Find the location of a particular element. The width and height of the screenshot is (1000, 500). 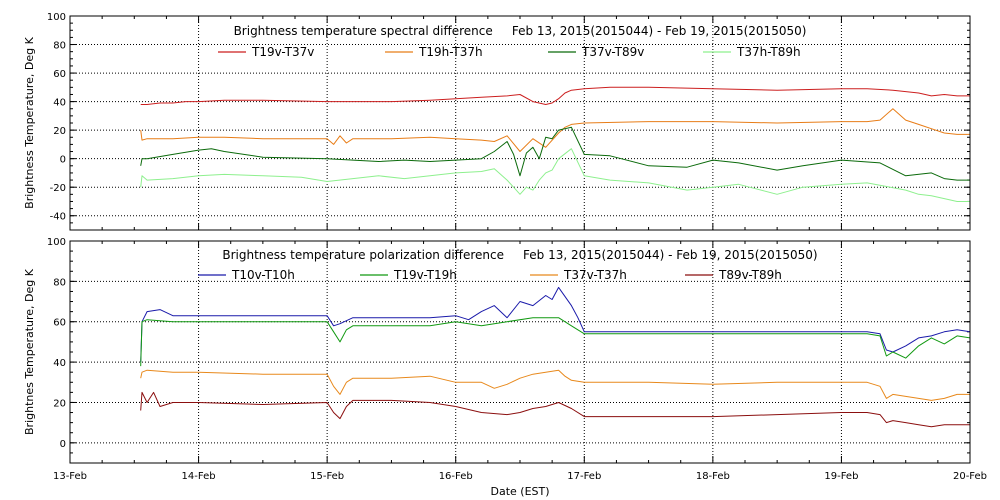

series-line-t37h-t89h is located at coordinates (555, 175).